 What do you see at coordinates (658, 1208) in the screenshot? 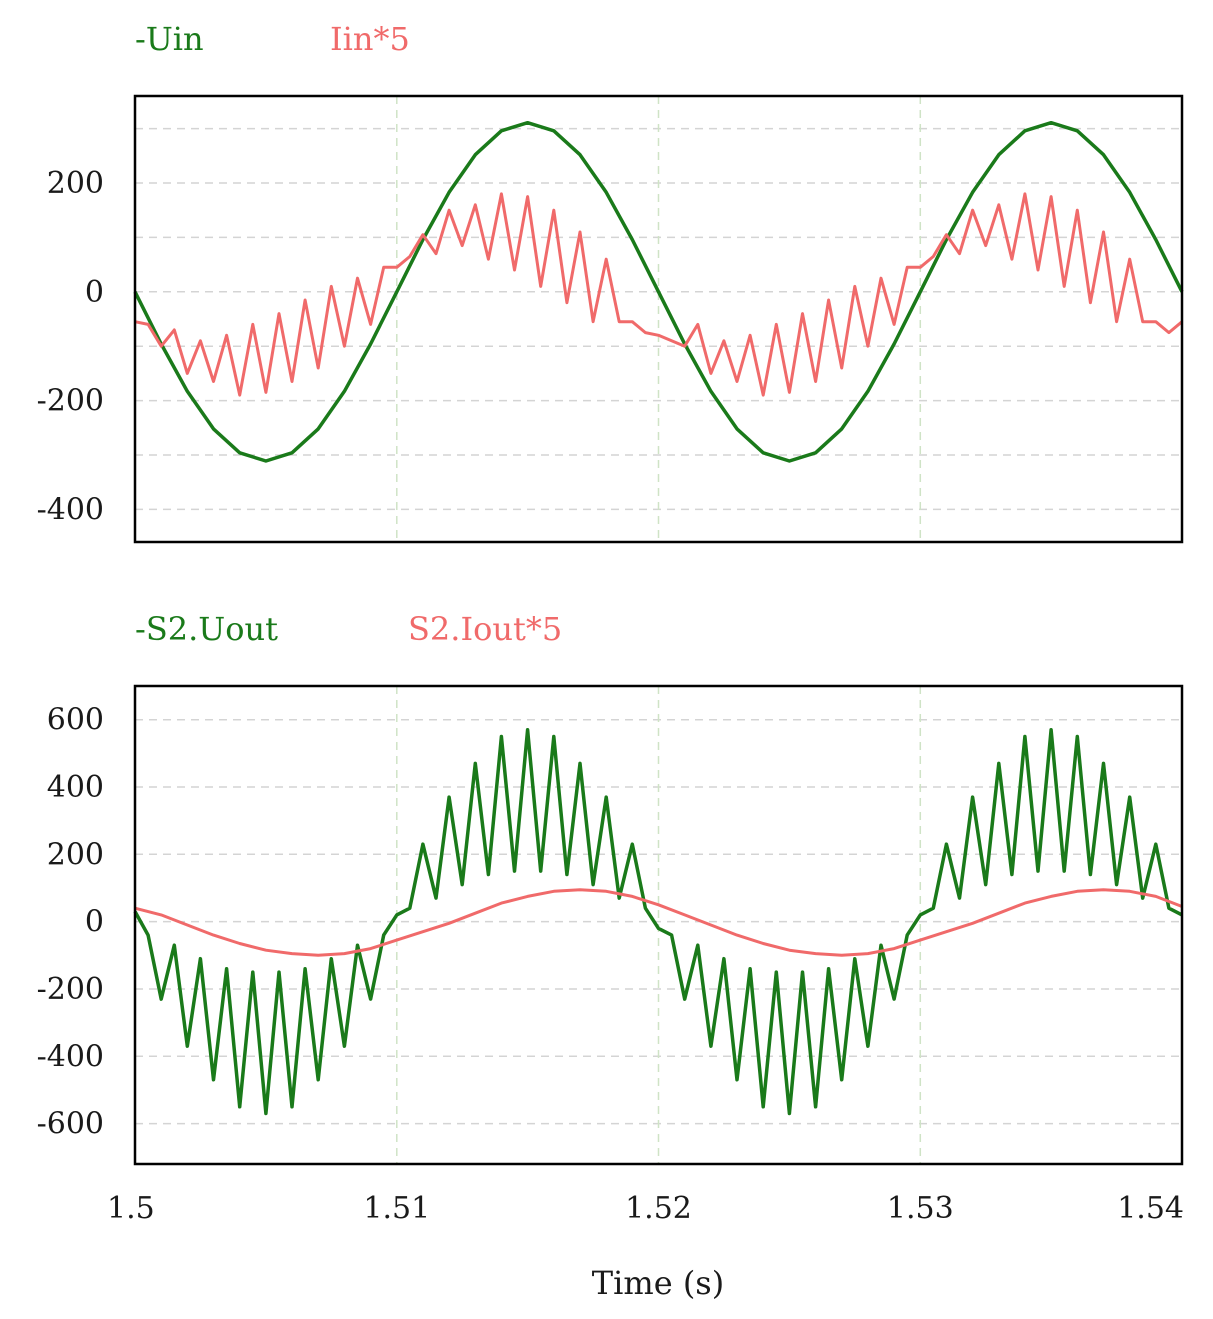
I see `x-tick-label: 1.52` at bounding box center [658, 1208].